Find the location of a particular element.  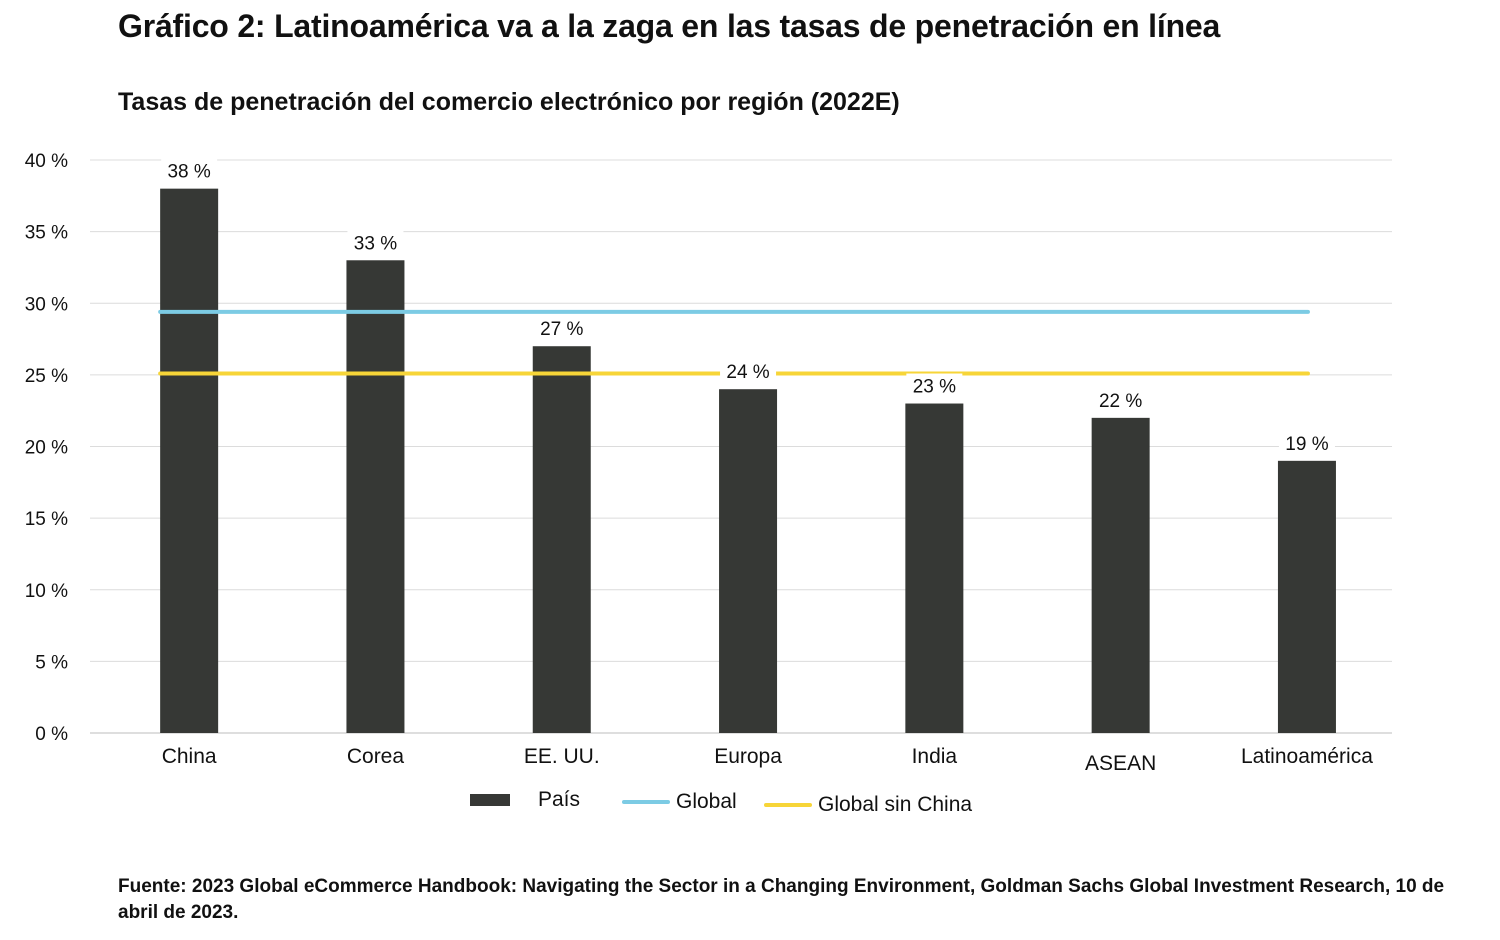

x-tick-label: Europa is located at coordinates (748, 756).